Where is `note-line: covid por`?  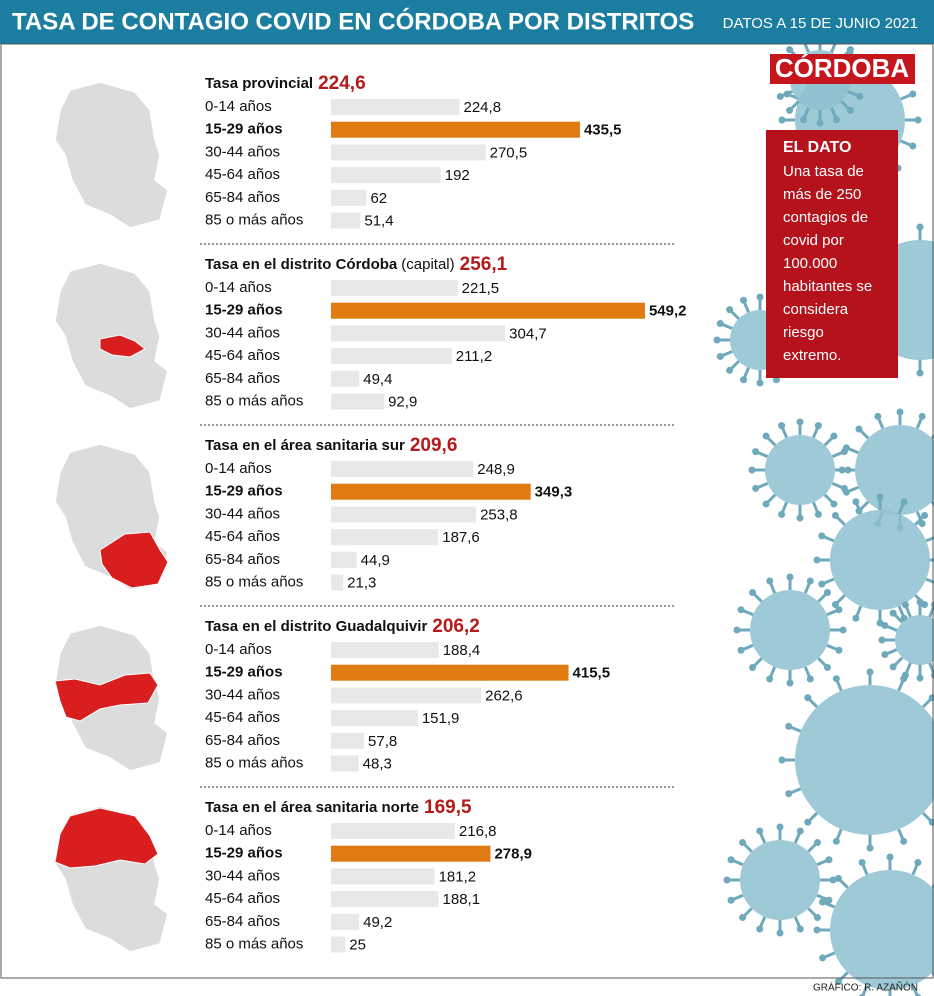 note-line: covid por is located at coordinates (813, 240).